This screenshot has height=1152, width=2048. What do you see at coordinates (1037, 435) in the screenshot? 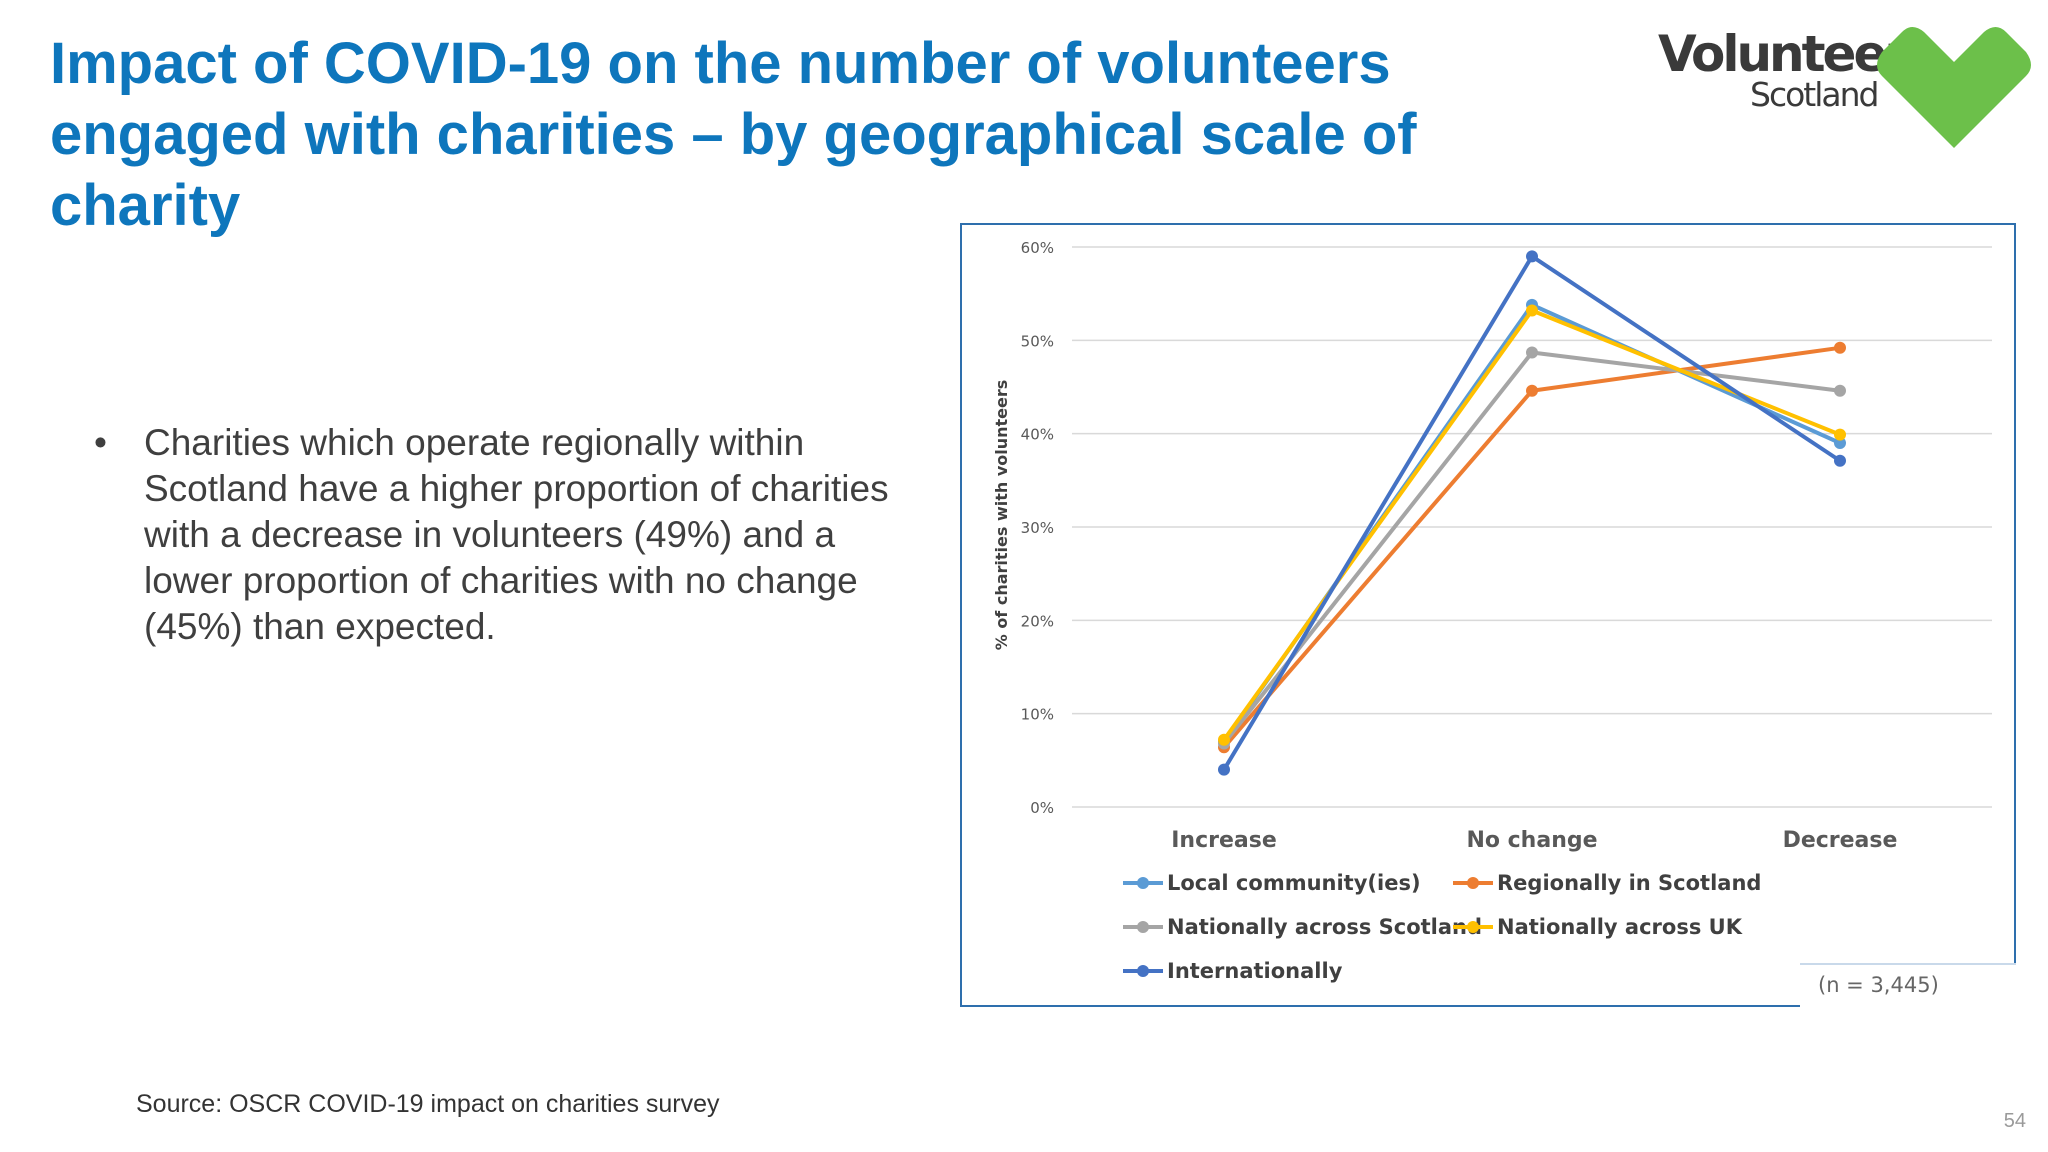
I see `y-tick-label: 40%` at bounding box center [1037, 435].